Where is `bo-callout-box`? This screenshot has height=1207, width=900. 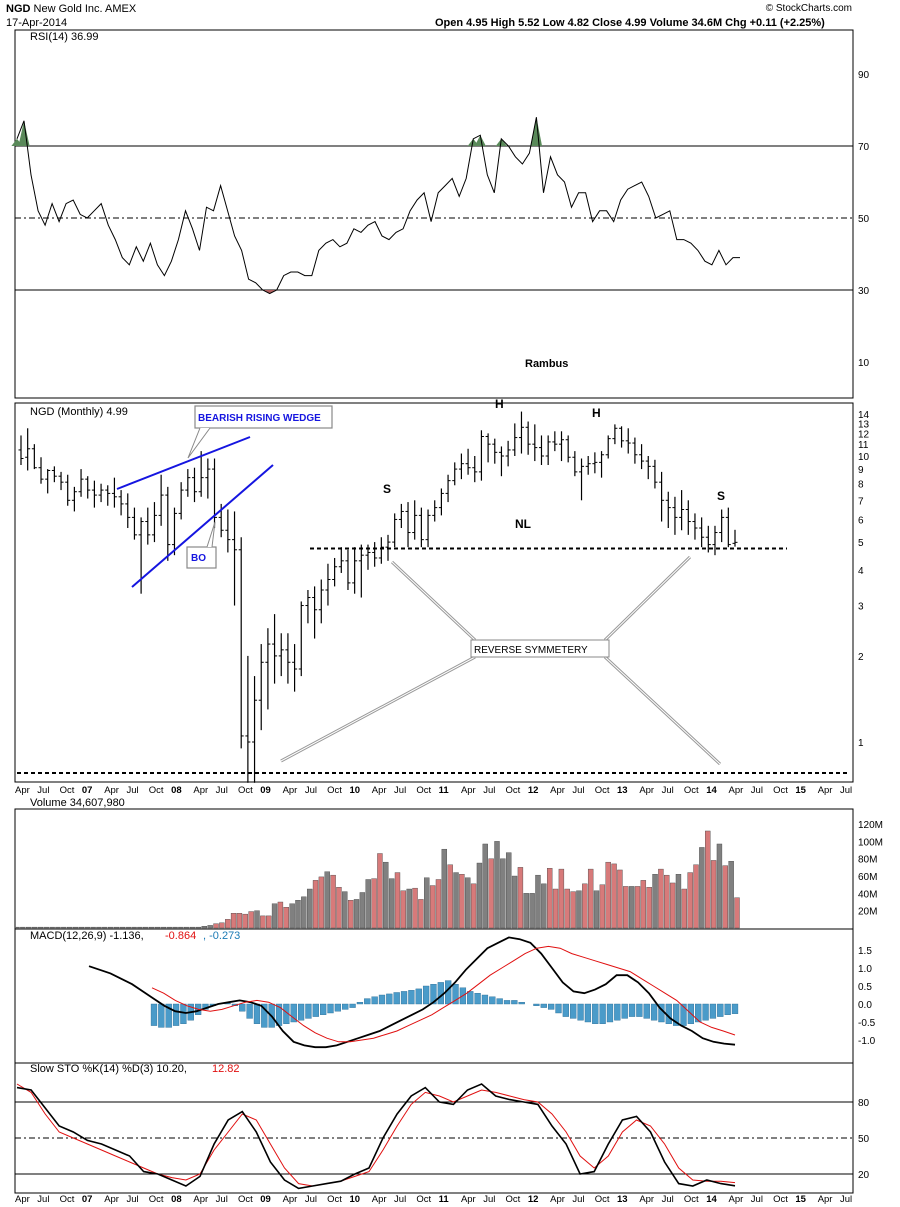
bo-callout-box is located at coordinates (201, 557).